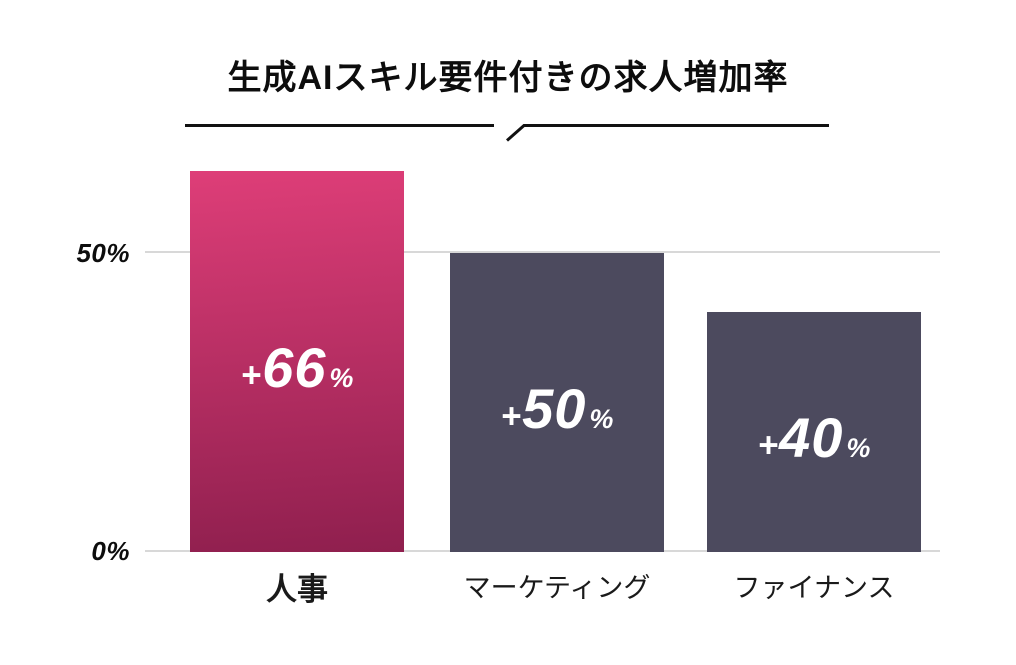  What do you see at coordinates (554, 408) in the screenshot?
I see `value-number: 50` at bounding box center [554, 408].